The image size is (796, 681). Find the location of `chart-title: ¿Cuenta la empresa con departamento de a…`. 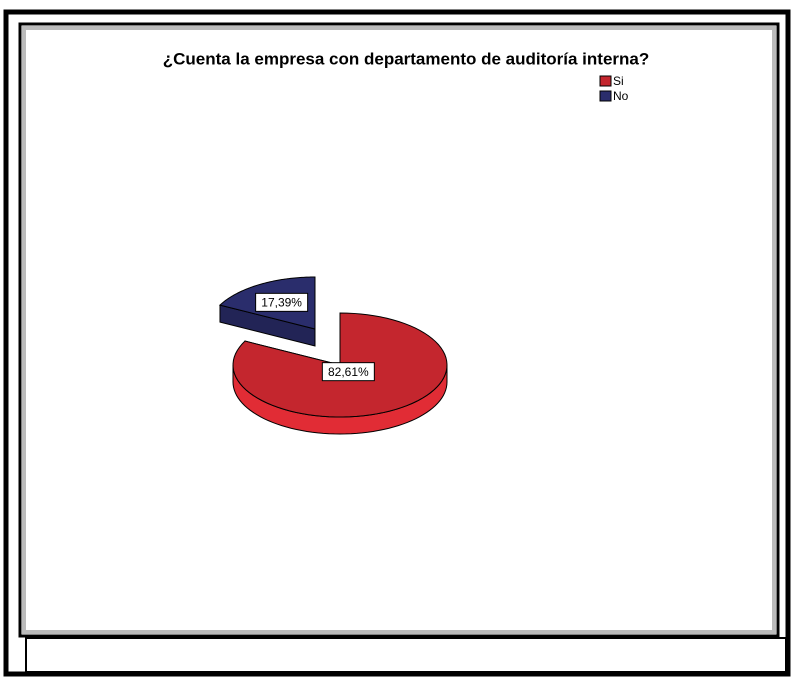

chart-title: ¿Cuenta la empresa con departamento de a… is located at coordinates (406, 58).